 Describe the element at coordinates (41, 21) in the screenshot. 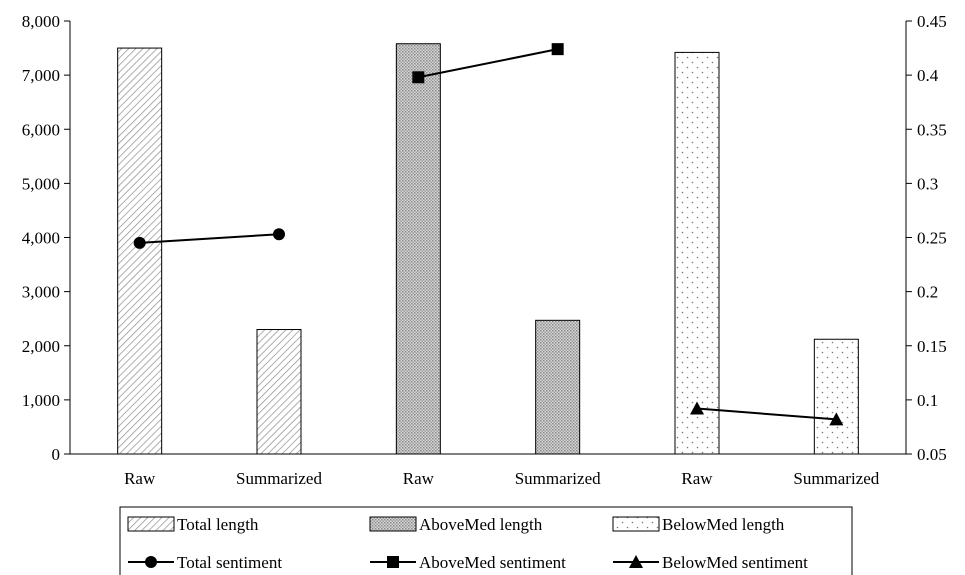

I see `y-left-tick-label: 8,000` at that location.